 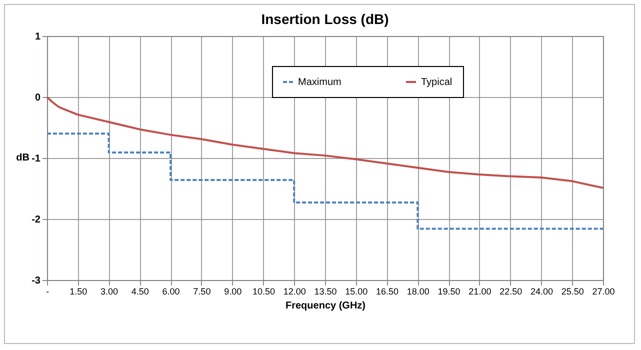 What do you see at coordinates (36, 281) in the screenshot?
I see `y-tick-label: -3` at bounding box center [36, 281].